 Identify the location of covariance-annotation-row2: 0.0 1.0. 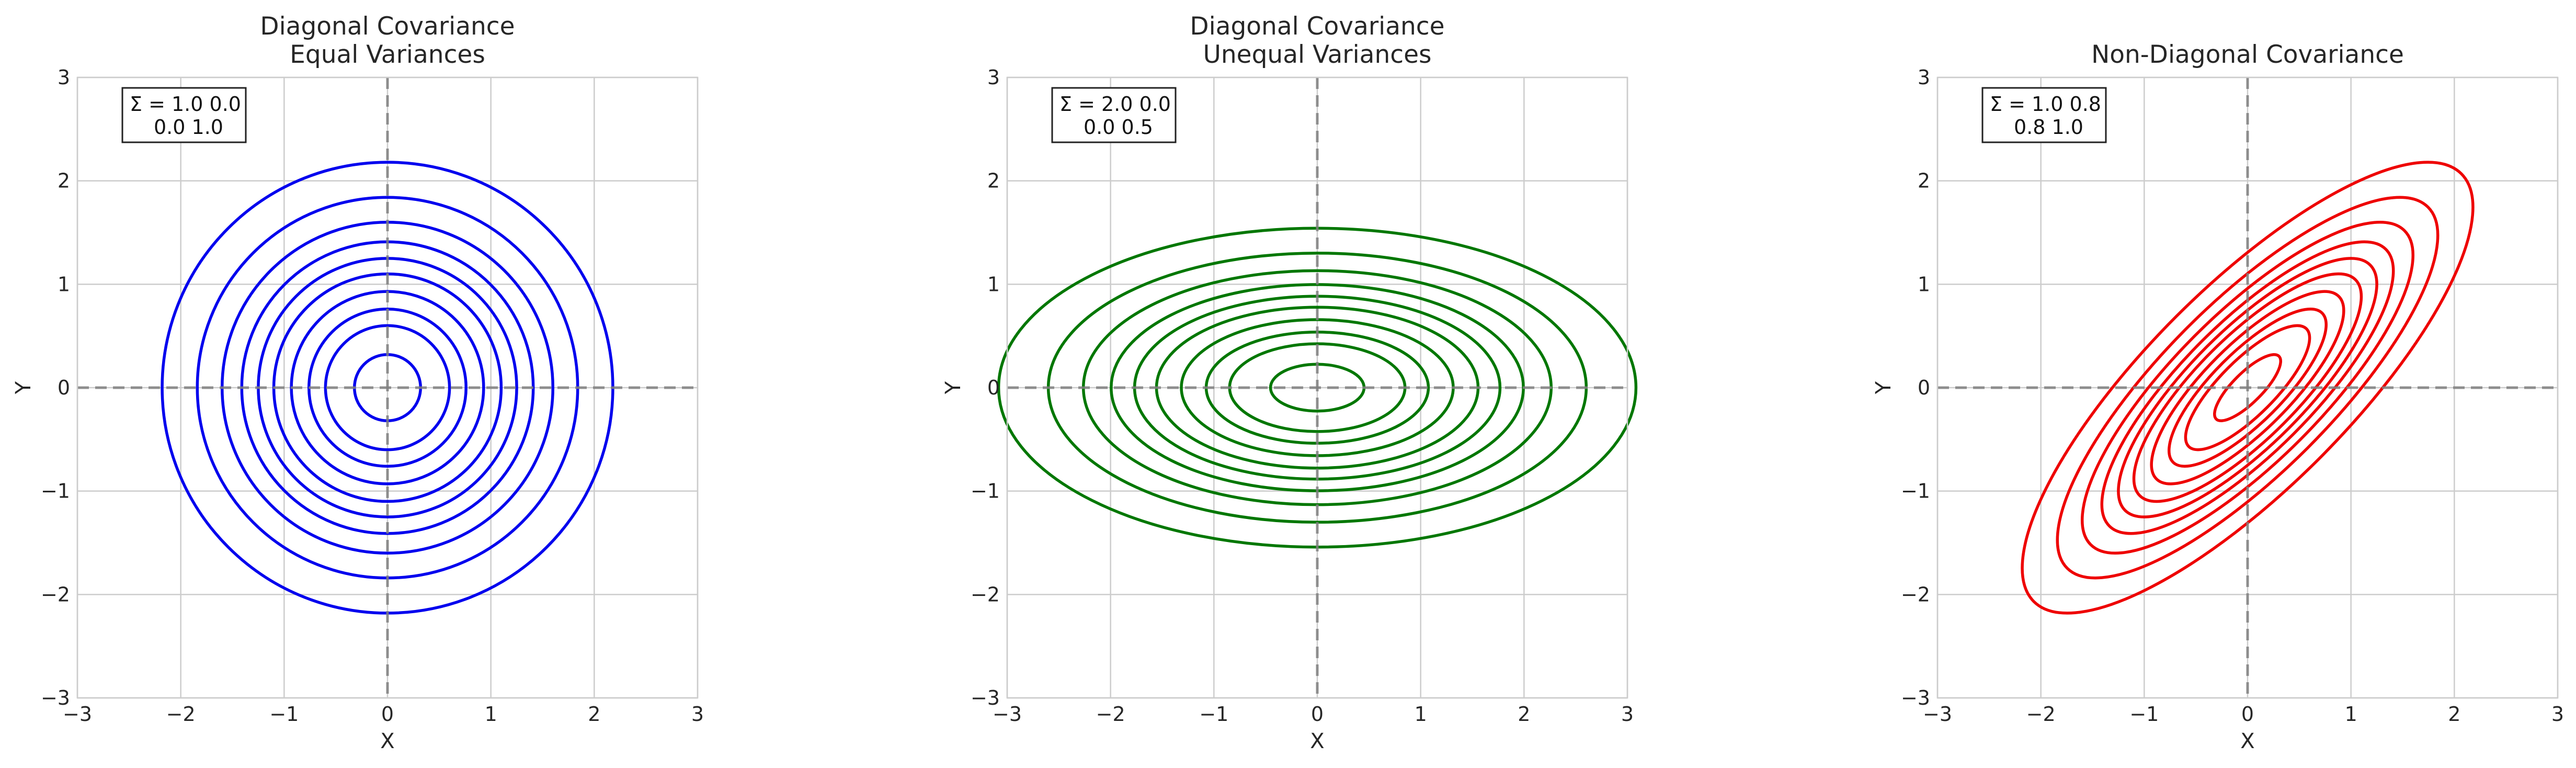
(189, 127).